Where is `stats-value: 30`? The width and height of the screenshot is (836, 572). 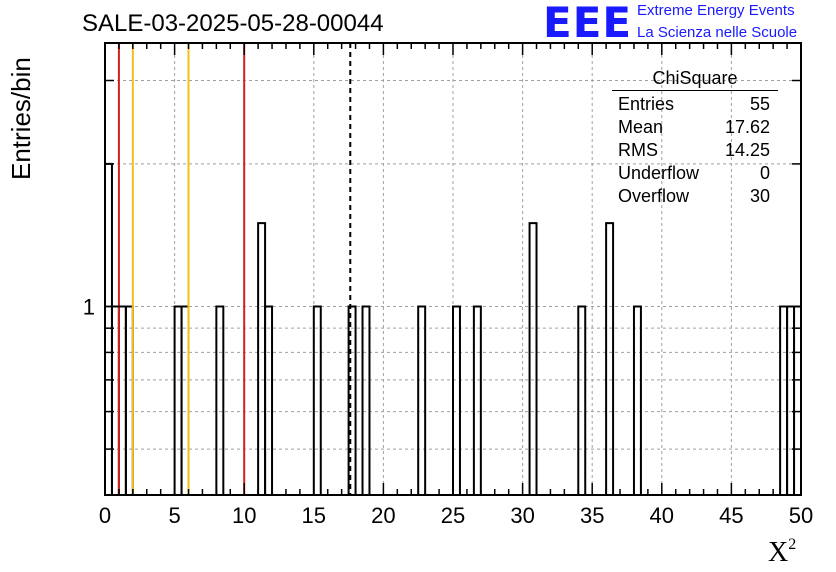
stats-value: 30 is located at coordinates (759, 196).